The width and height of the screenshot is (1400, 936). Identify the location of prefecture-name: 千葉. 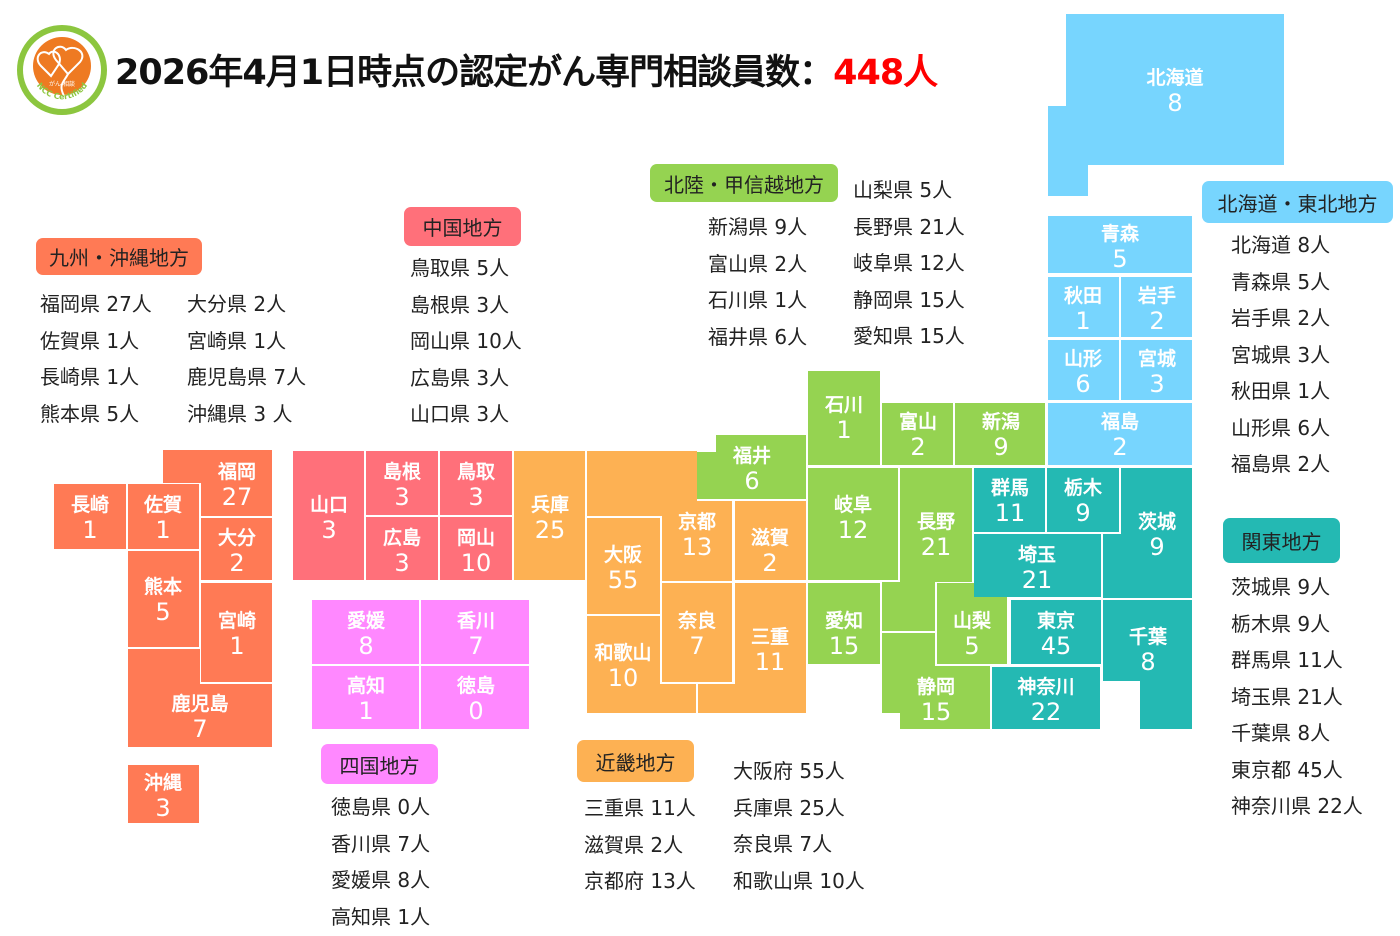
(1148, 637).